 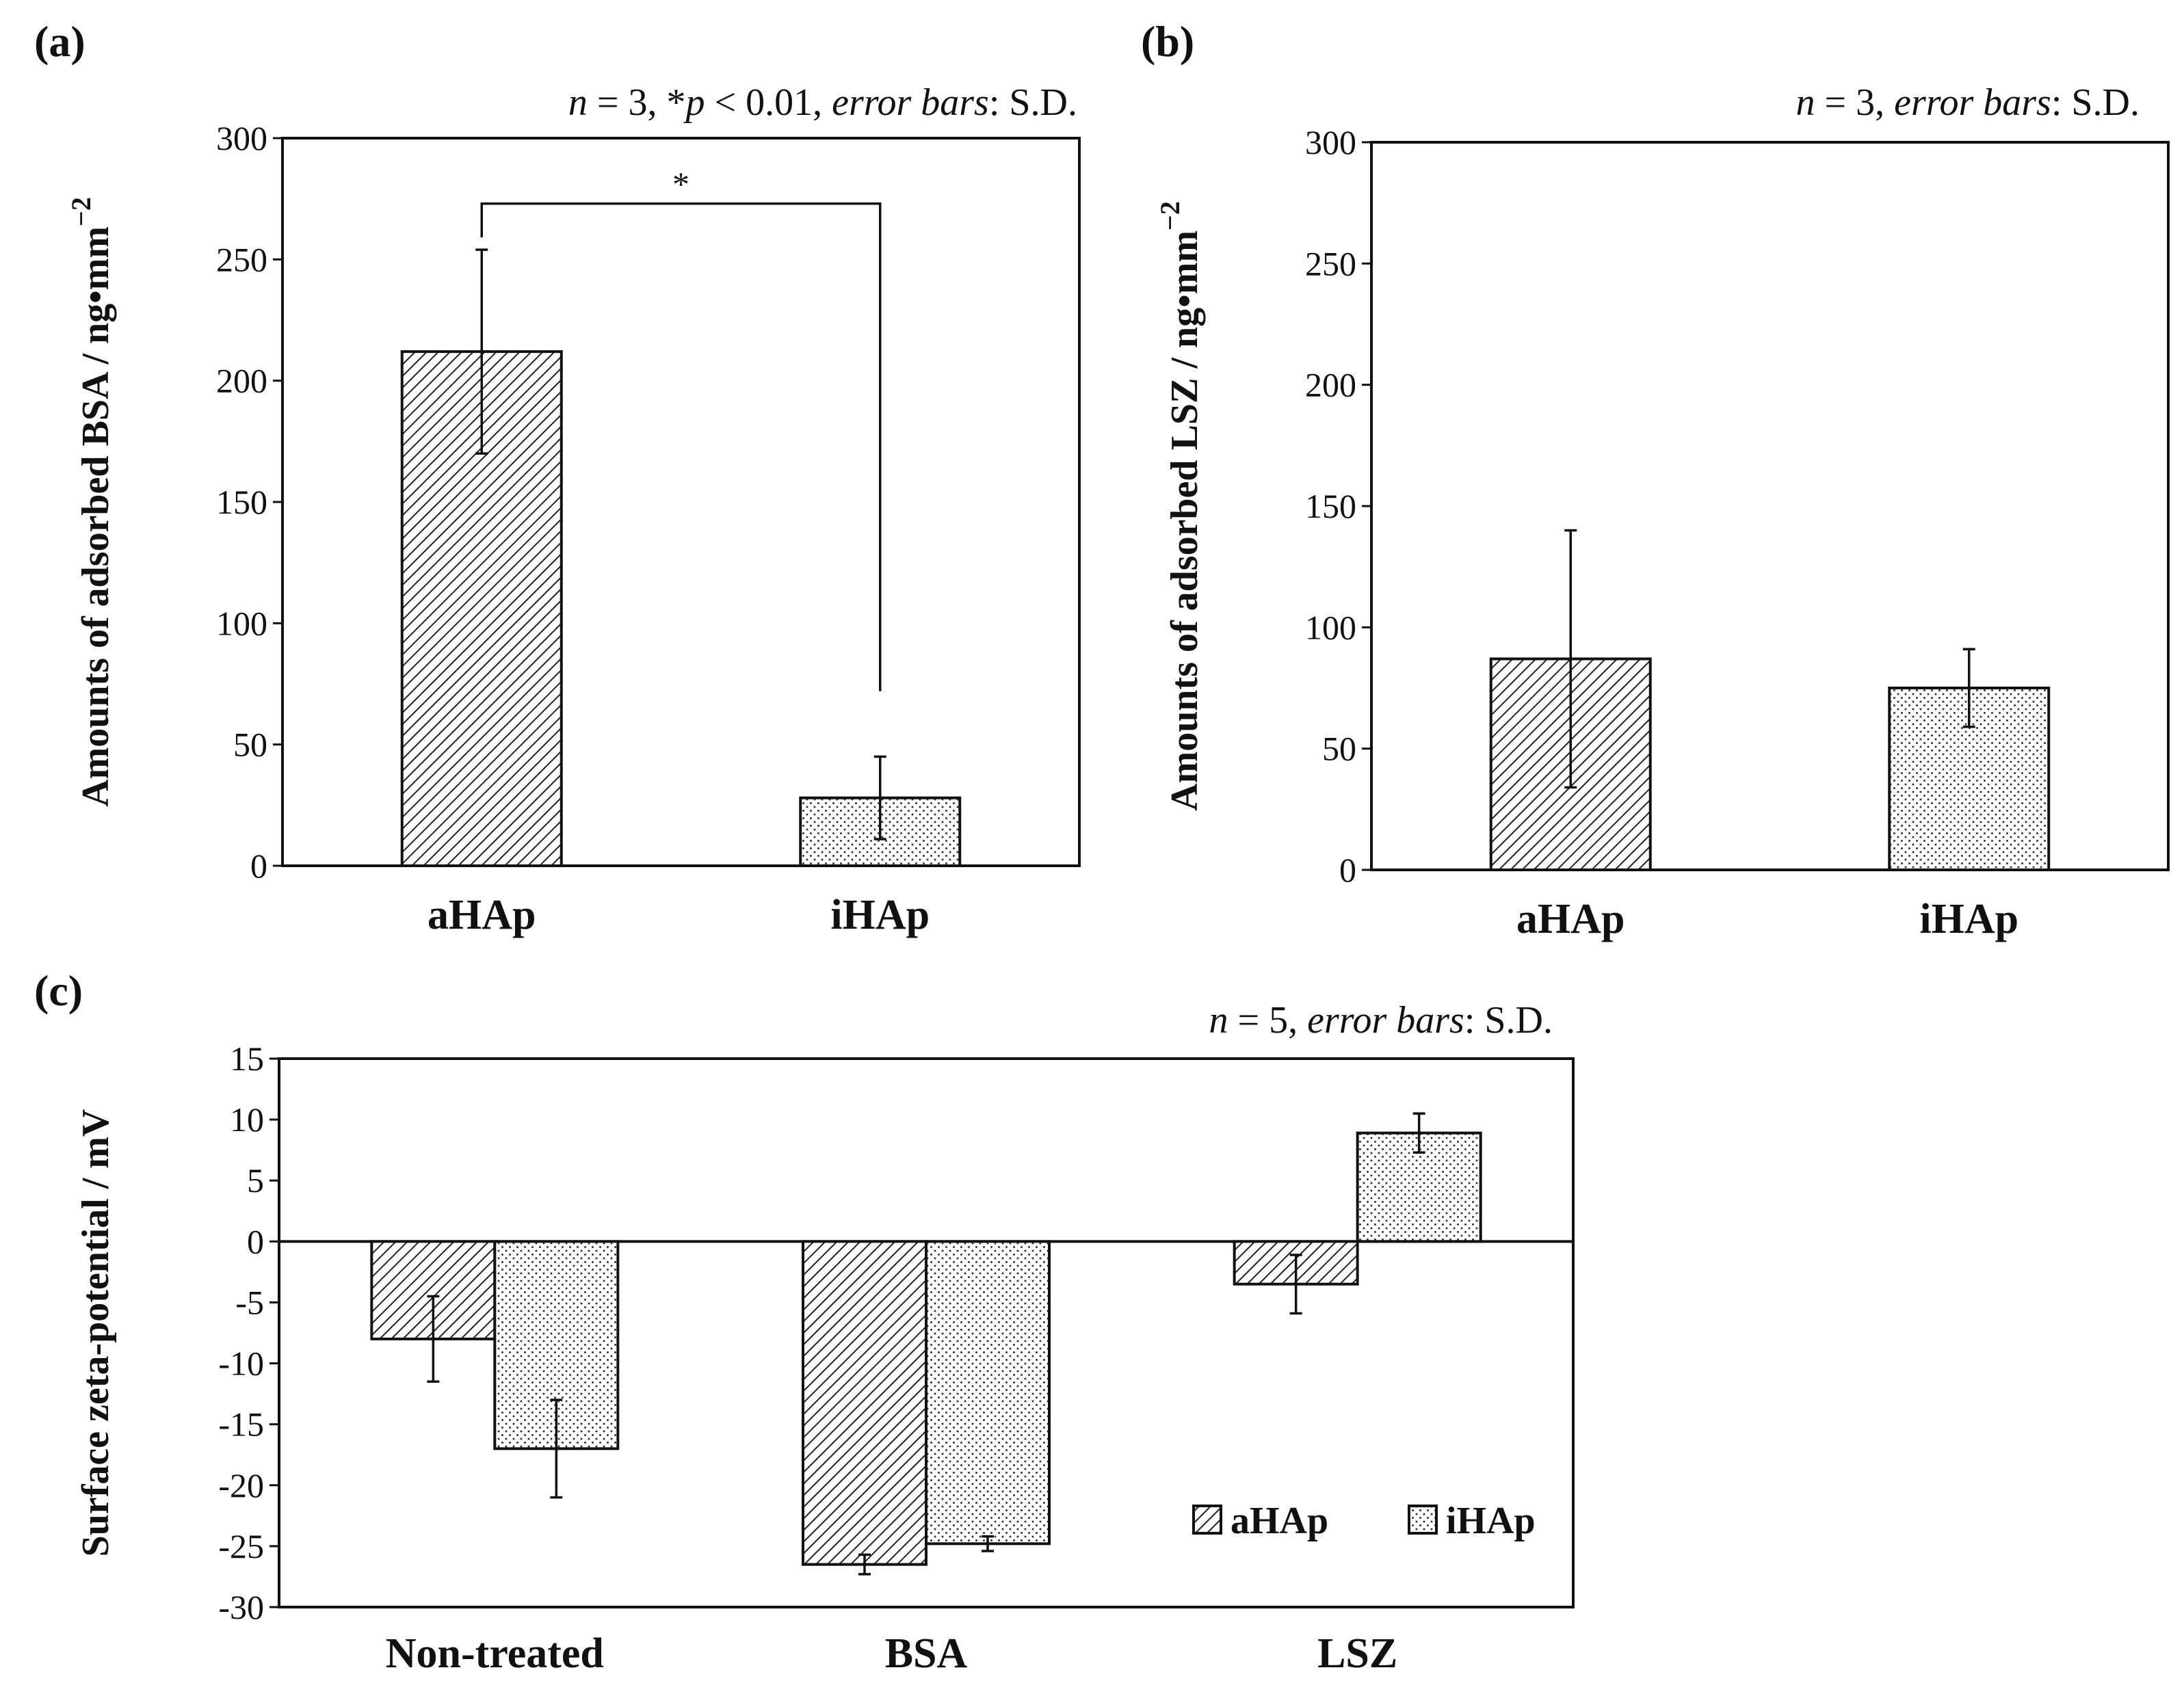 What do you see at coordinates (1268, 1020) in the screenshot?
I see `note-c-mid: = 5,` at bounding box center [1268, 1020].